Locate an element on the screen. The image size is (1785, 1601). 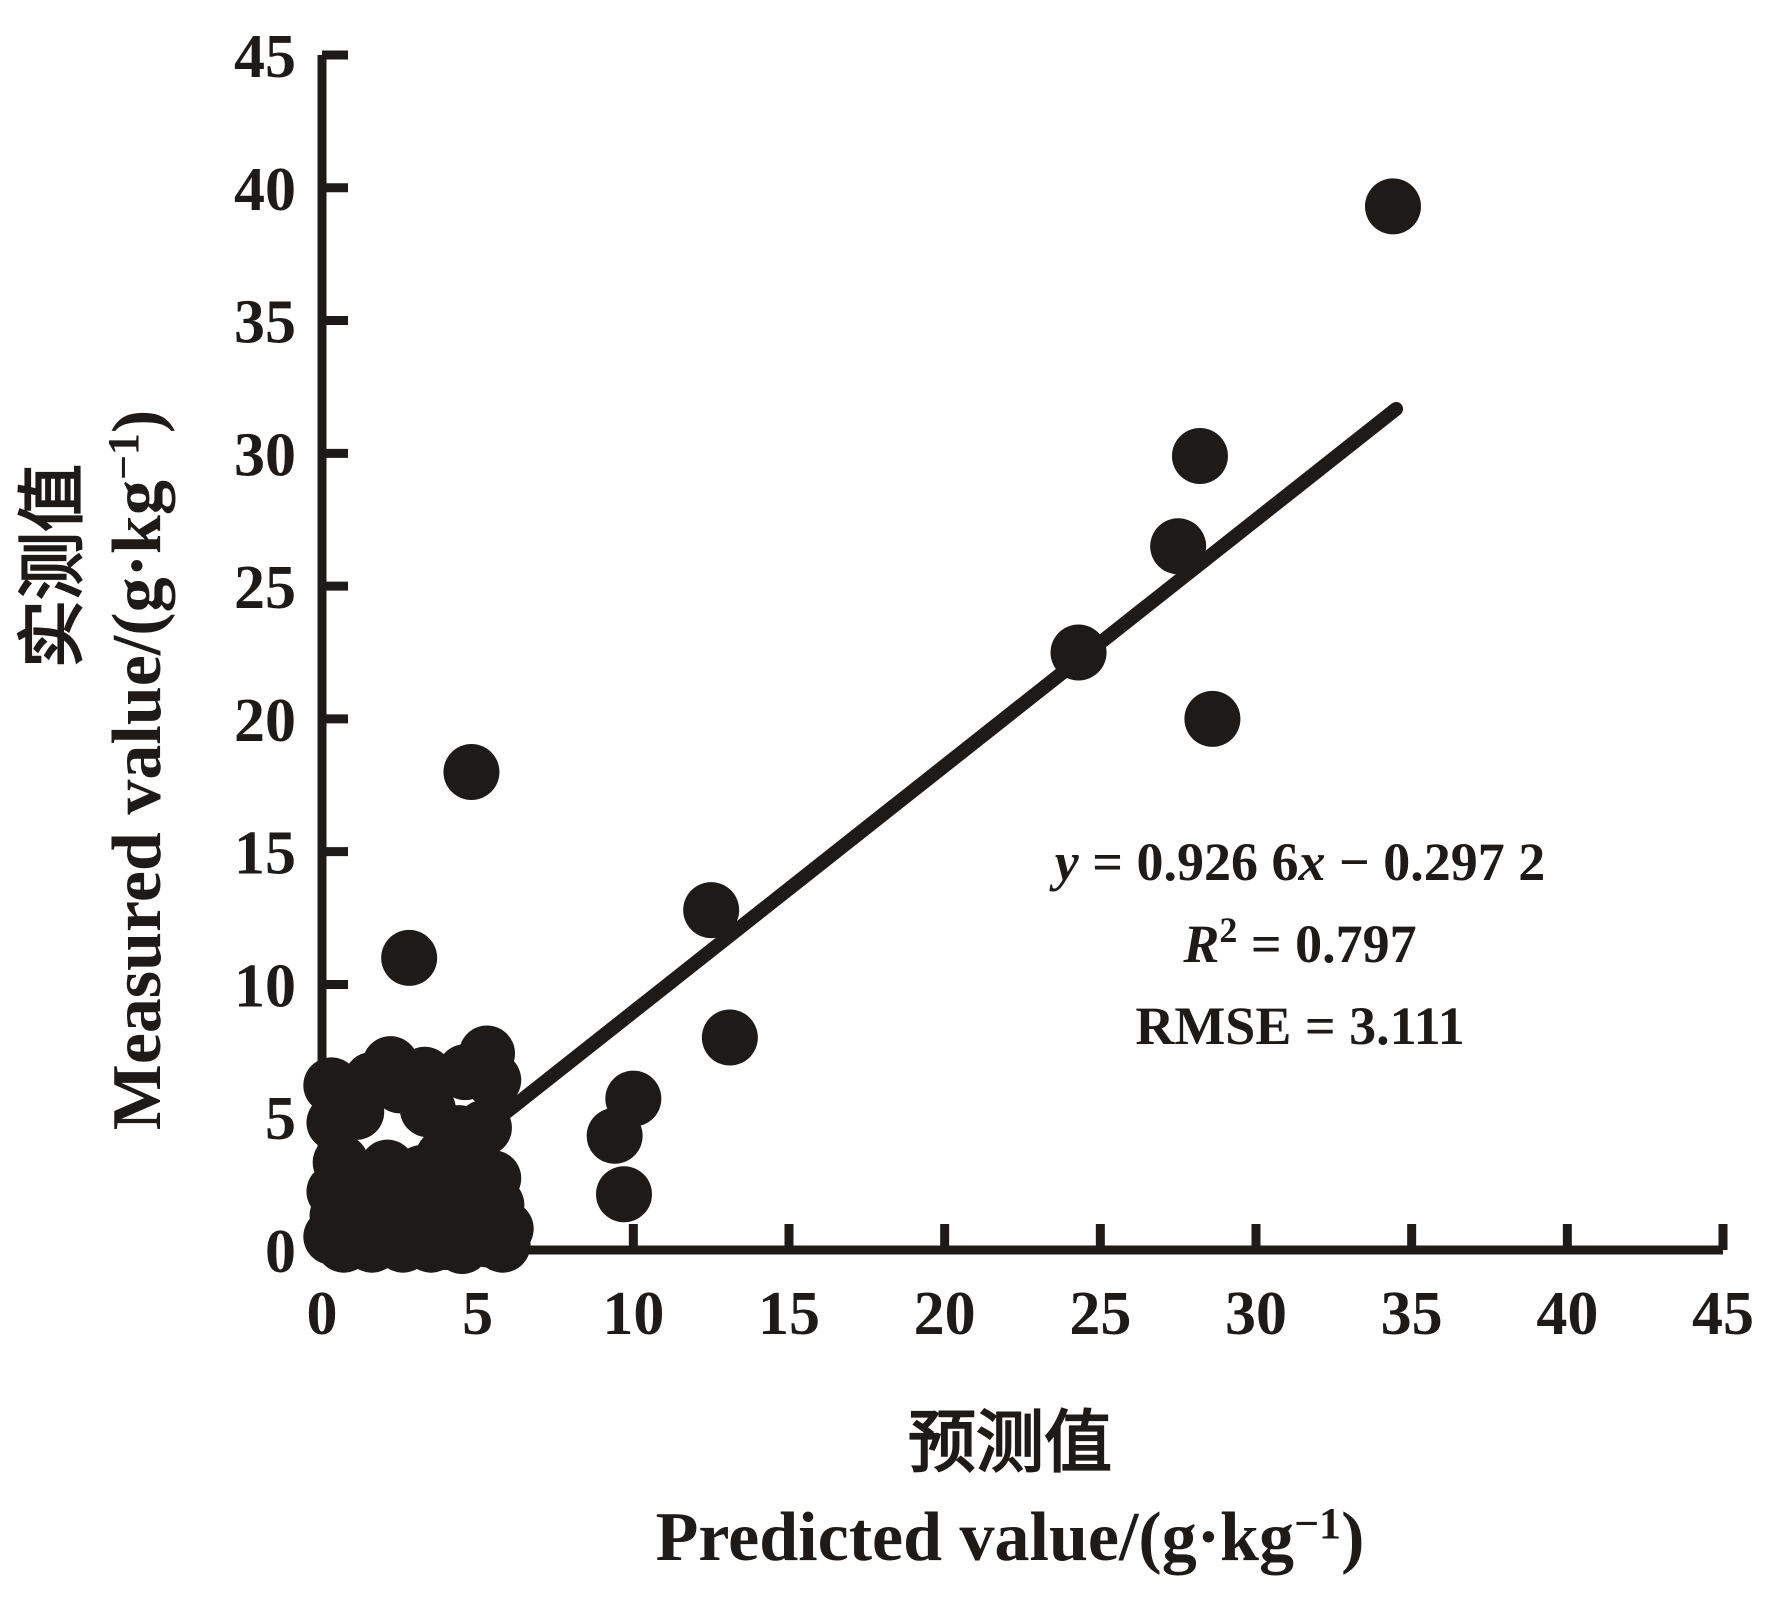
y-tick-label: 10 is located at coordinates (265, 986).